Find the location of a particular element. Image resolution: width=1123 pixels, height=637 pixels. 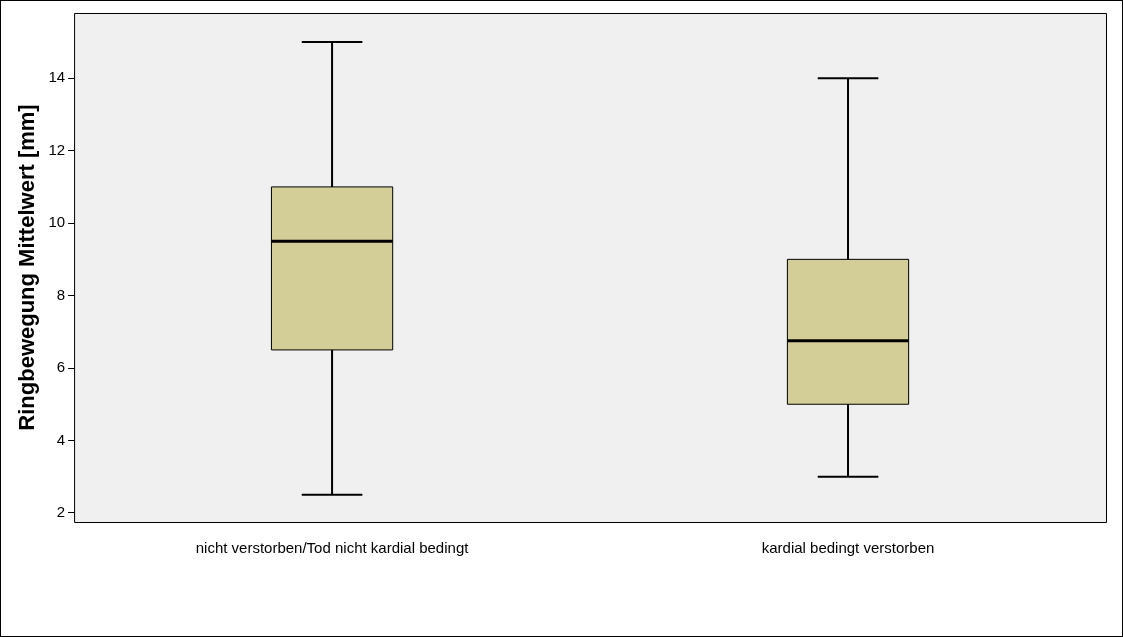

y-axis-title: Ringbewegung Mittelwert [mm] is located at coordinates (27, 267).